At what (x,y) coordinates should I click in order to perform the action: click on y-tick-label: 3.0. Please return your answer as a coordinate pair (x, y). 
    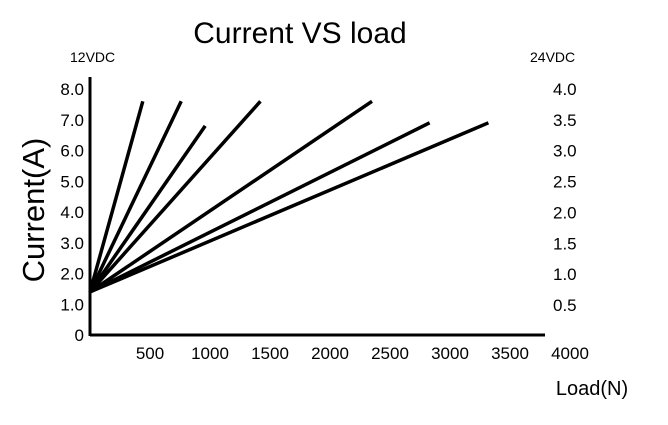
    Looking at the image, I should click on (72, 243).